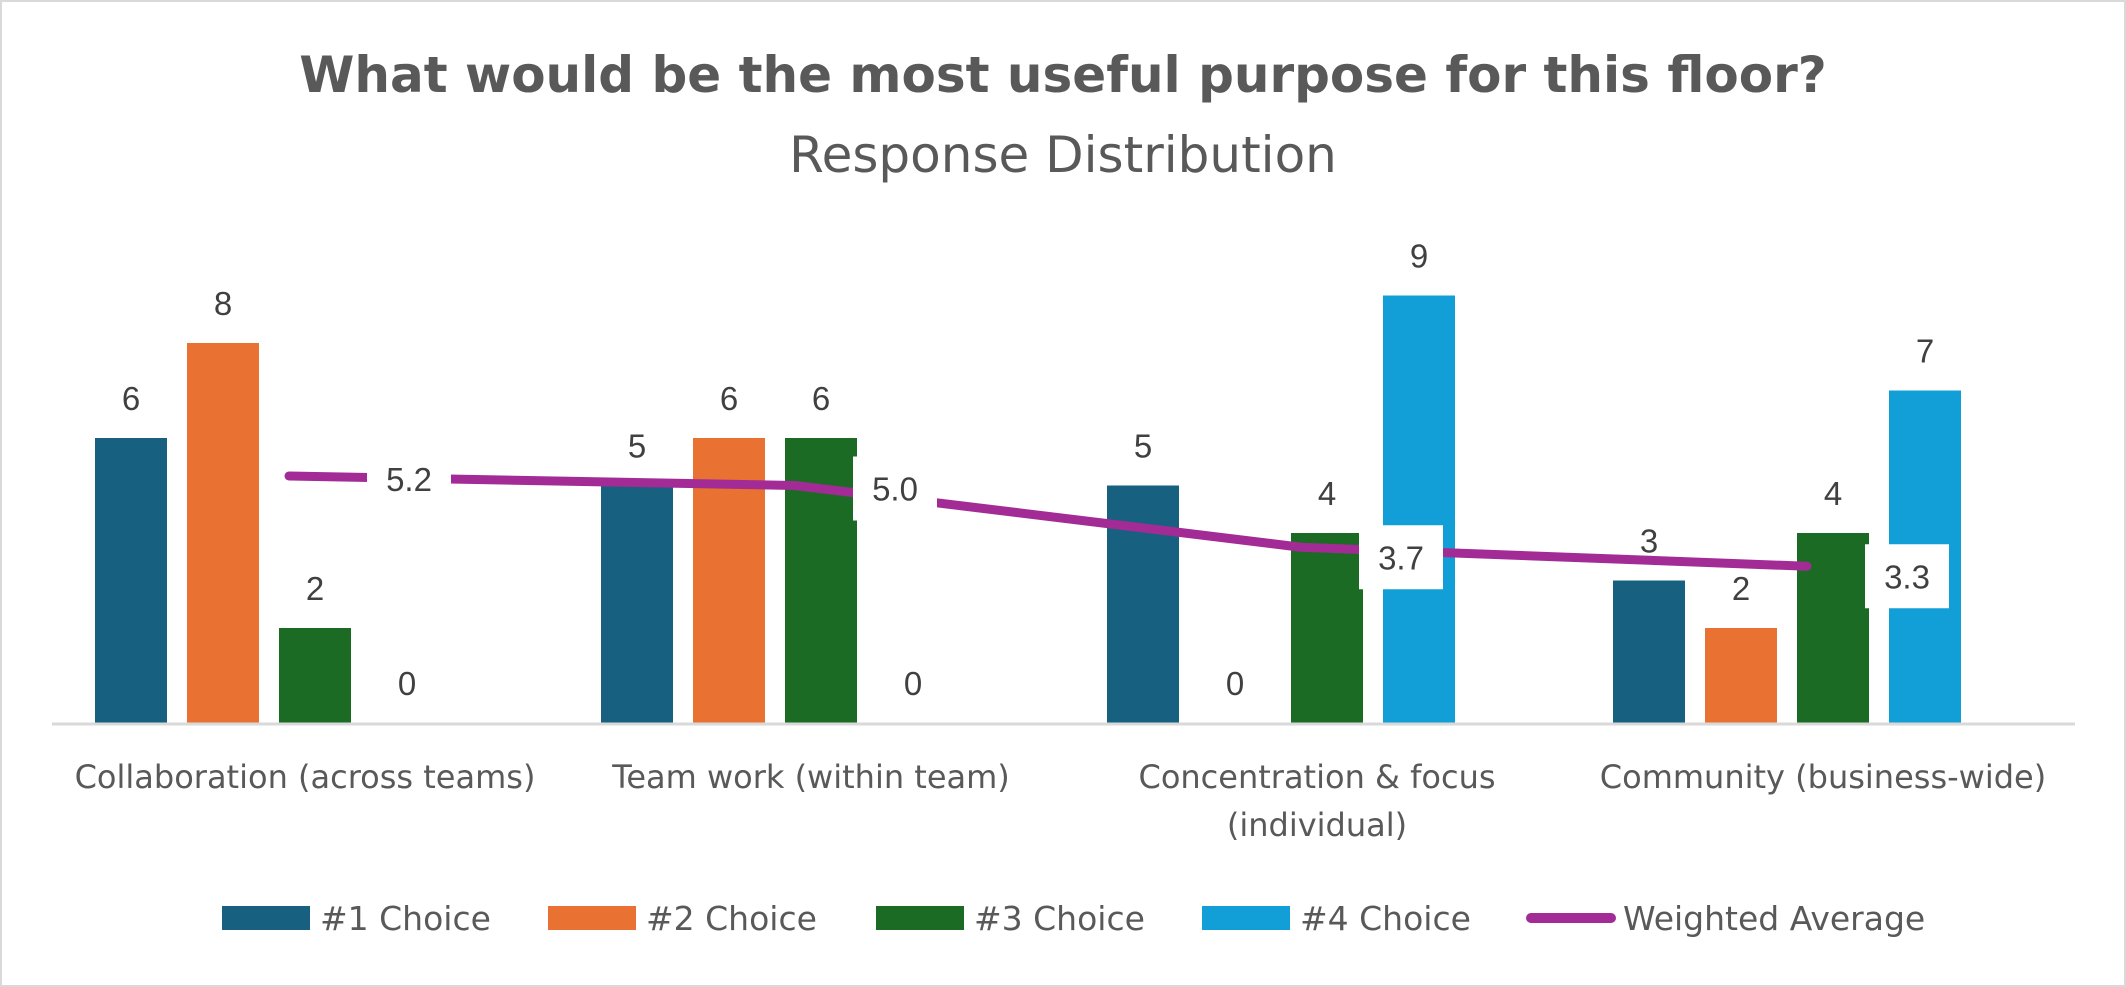 The height and width of the screenshot is (987, 2126). I want to click on legend-swatch-2-choice, so click(592, 918).